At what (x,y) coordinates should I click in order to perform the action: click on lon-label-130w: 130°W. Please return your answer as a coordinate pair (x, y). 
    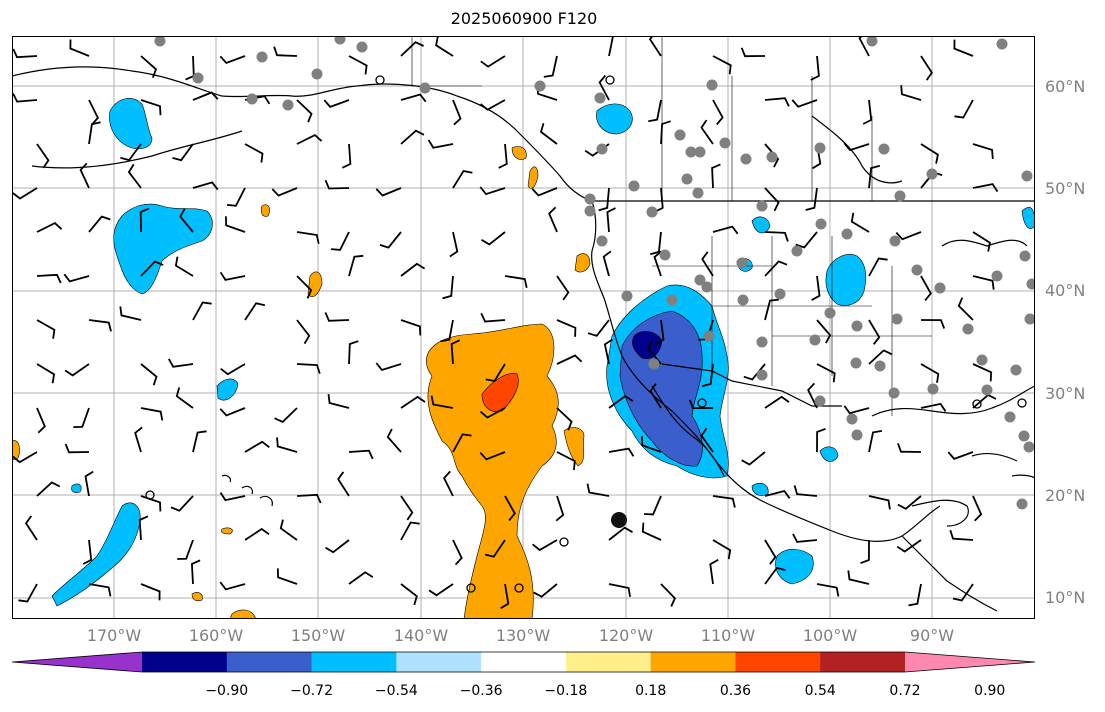
    Looking at the image, I should click on (523, 635).